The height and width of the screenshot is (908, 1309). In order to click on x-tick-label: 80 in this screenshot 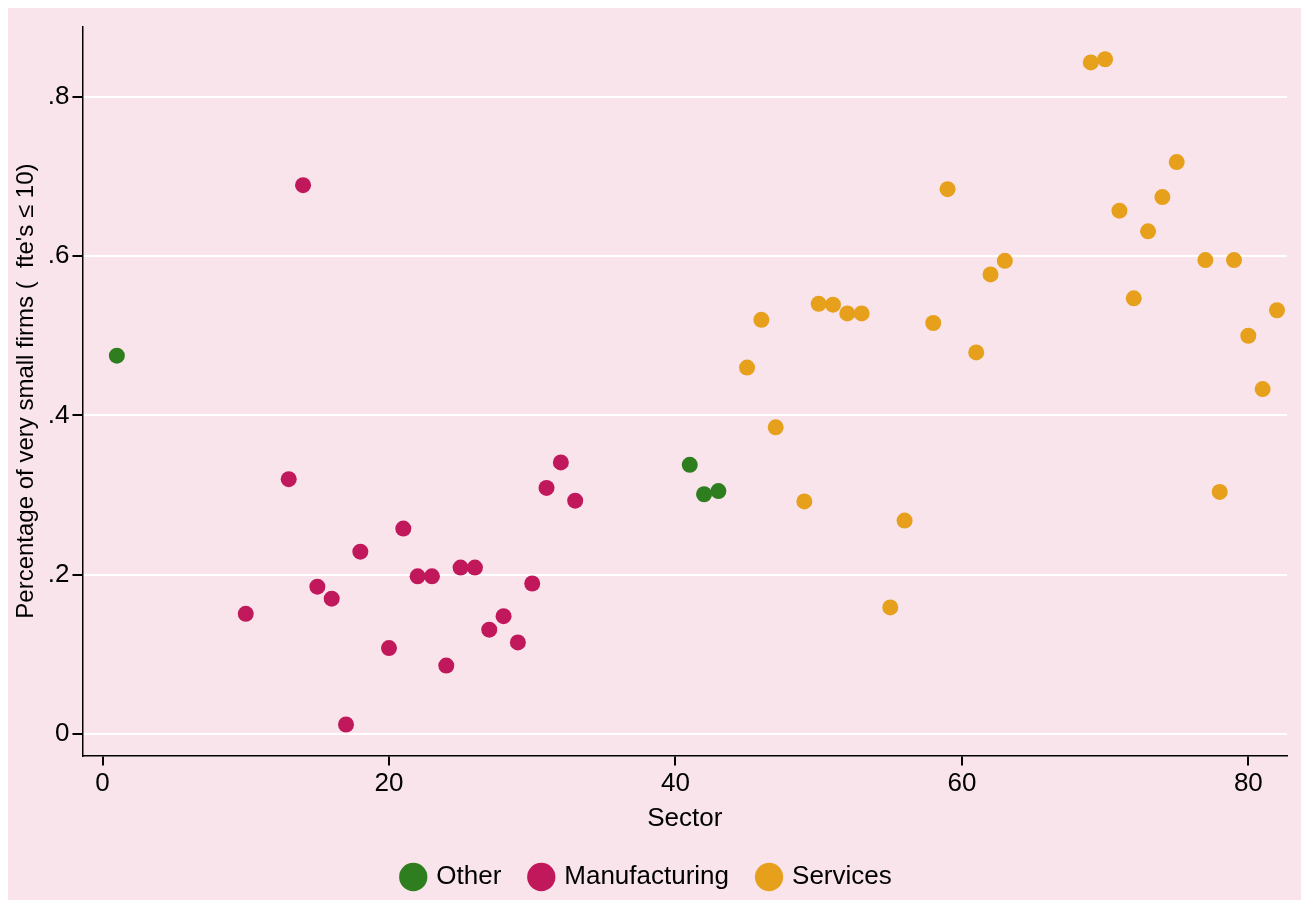, I will do `click(1248, 782)`.